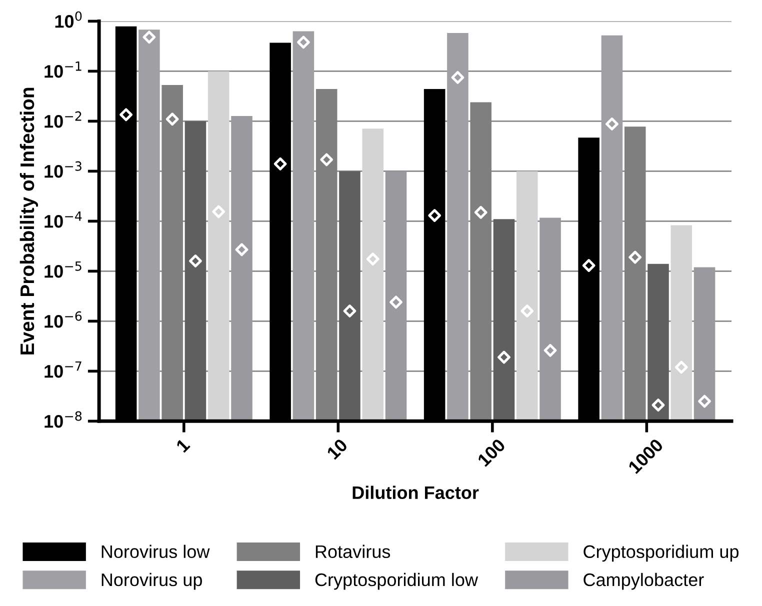  I want to click on y-axis-title: Event Probability of Infection, so click(29, 221).